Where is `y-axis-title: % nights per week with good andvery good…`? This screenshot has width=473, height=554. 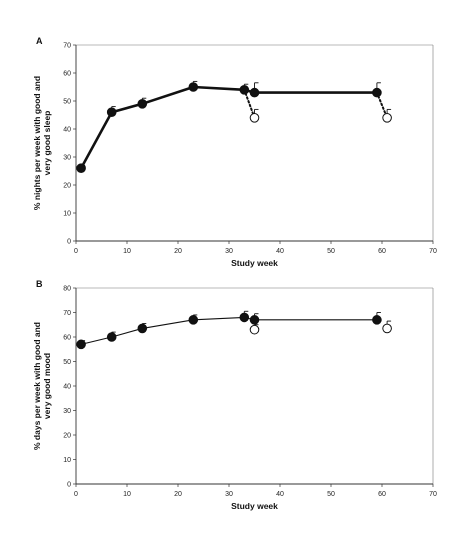
y-axis-title: % nights per week with good andvery good… is located at coordinates (42, 143).